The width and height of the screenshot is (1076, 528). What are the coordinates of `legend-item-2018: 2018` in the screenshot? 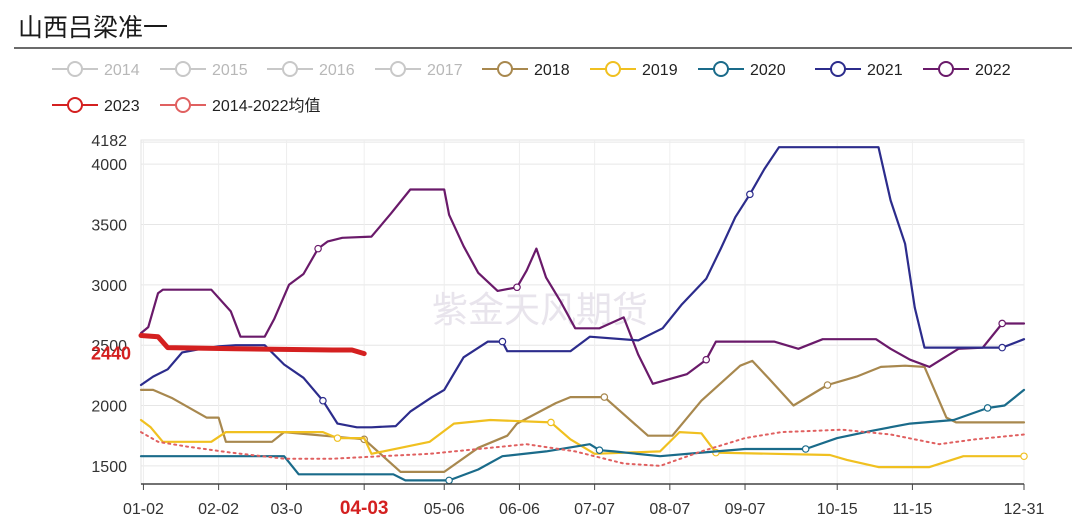 It's located at (526, 70).